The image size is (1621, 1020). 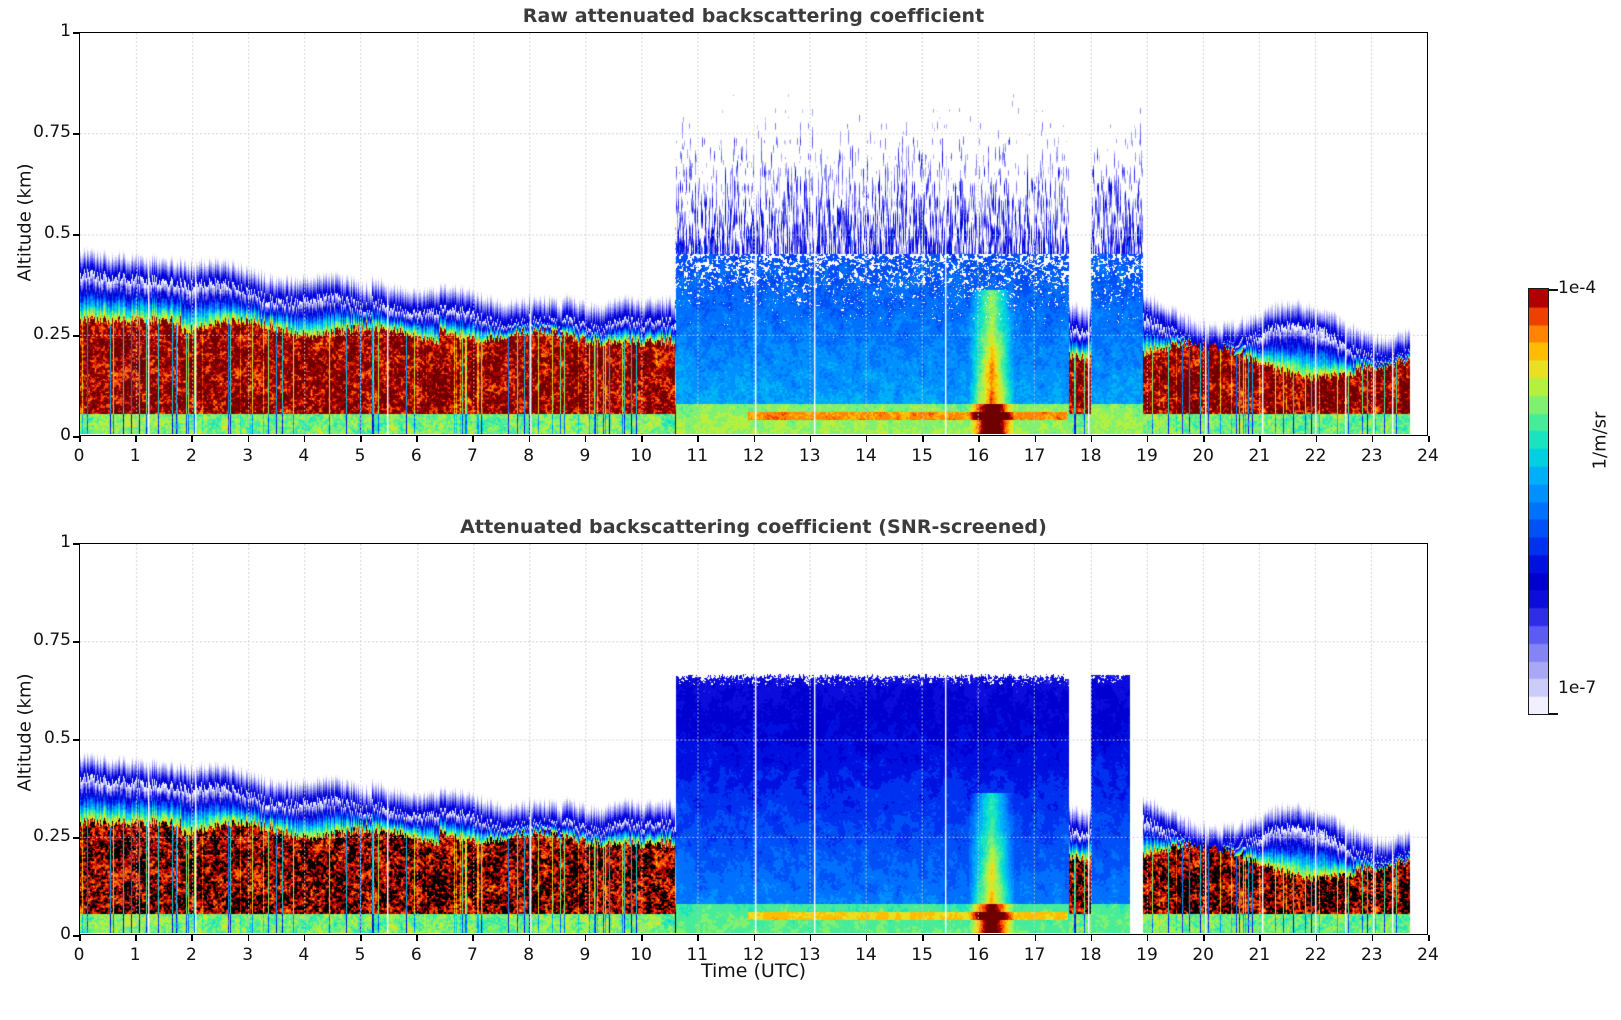 I want to click on x-tick-label: 20, so click(x=1203, y=955).